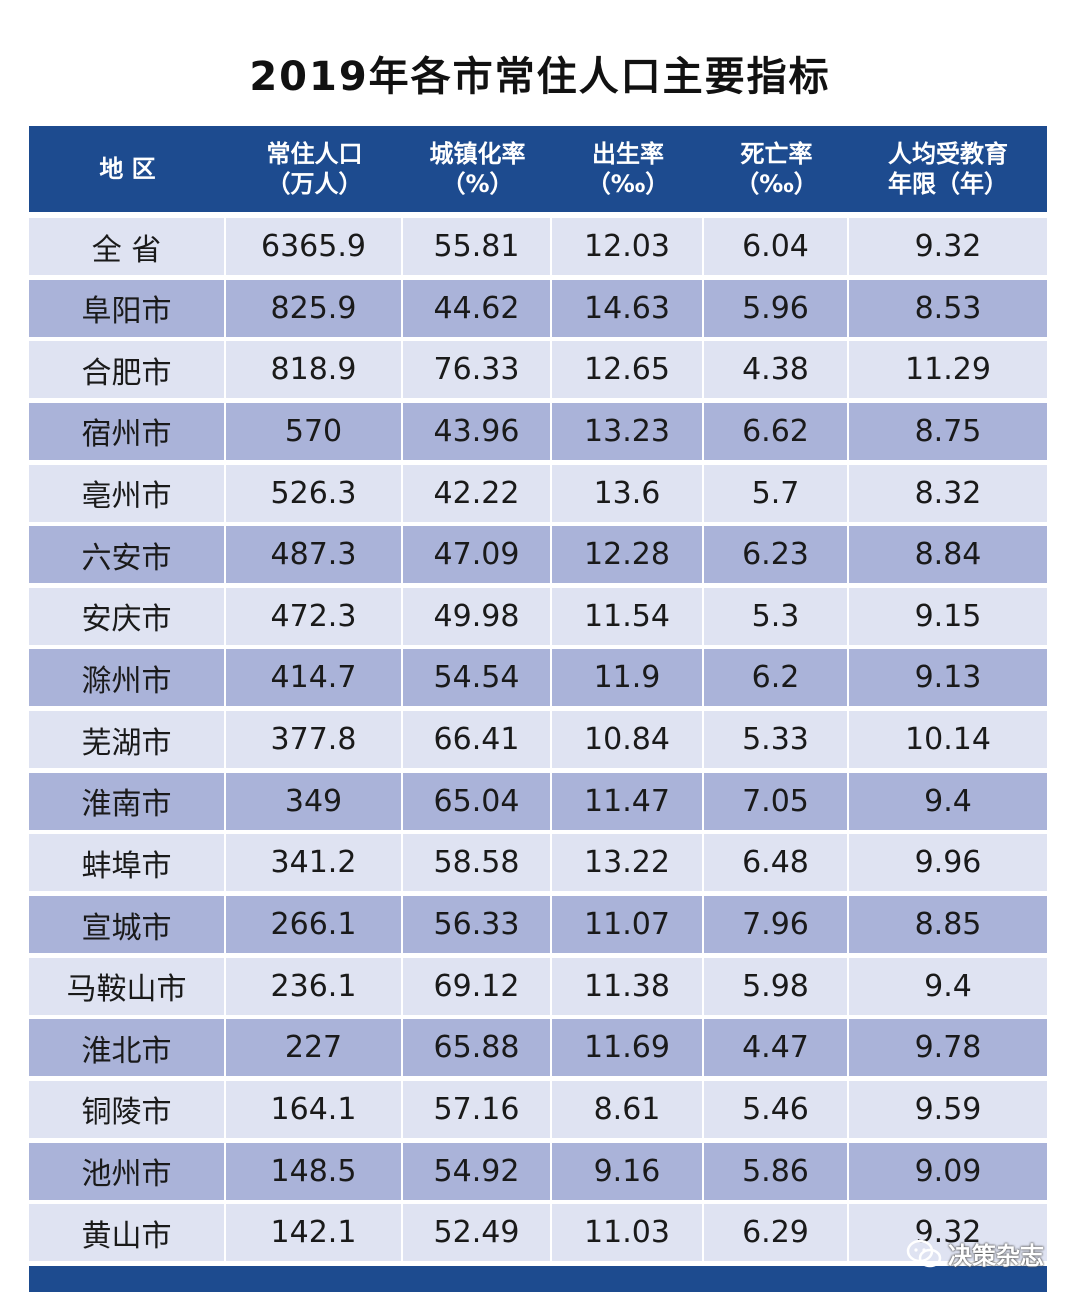 Image resolution: width=1080 pixels, height=1306 pixels. What do you see at coordinates (948, 555) in the screenshot?
I see `cell-education-years: 8.84` at bounding box center [948, 555].